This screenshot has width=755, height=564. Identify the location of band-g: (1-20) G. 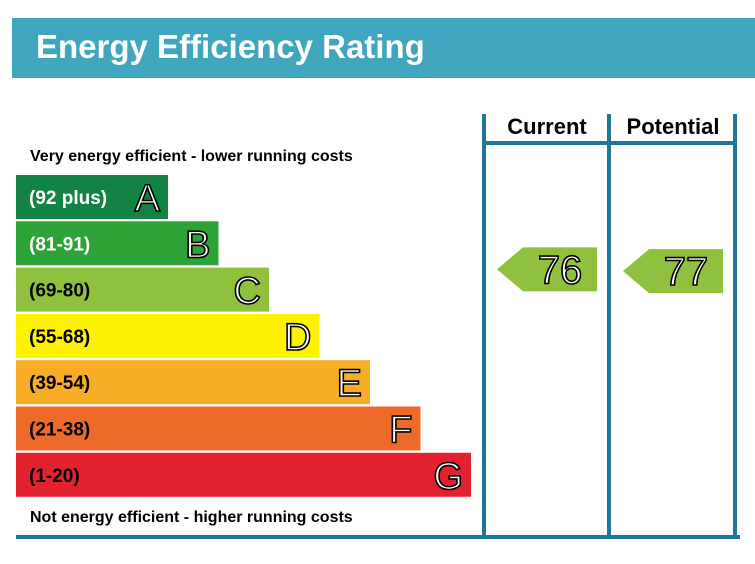
(243, 475).